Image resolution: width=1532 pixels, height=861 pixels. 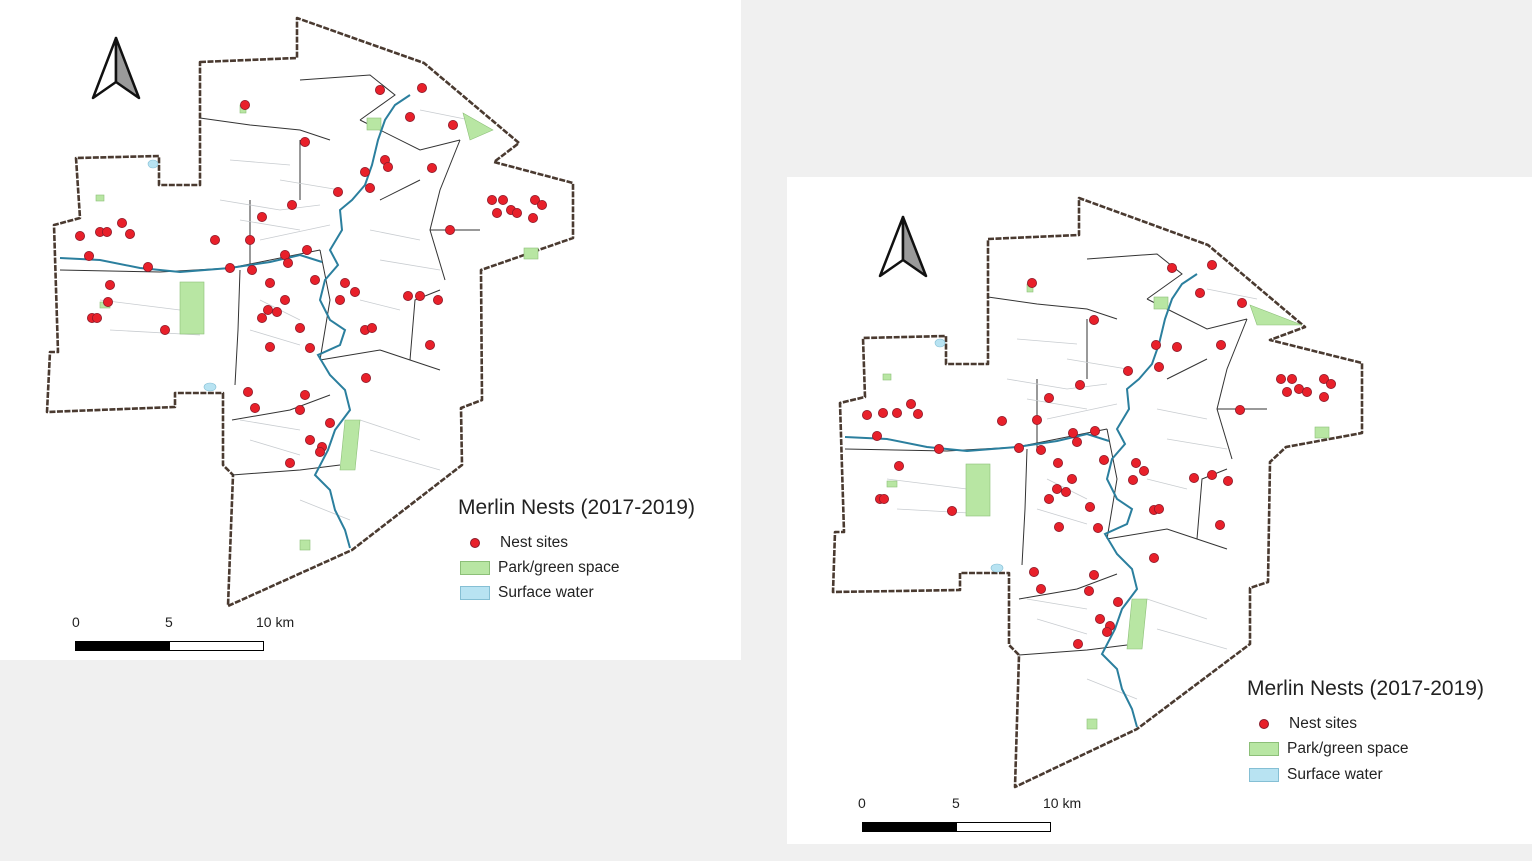 I want to click on legend-item-water: Surface water, so click(x=527, y=593).